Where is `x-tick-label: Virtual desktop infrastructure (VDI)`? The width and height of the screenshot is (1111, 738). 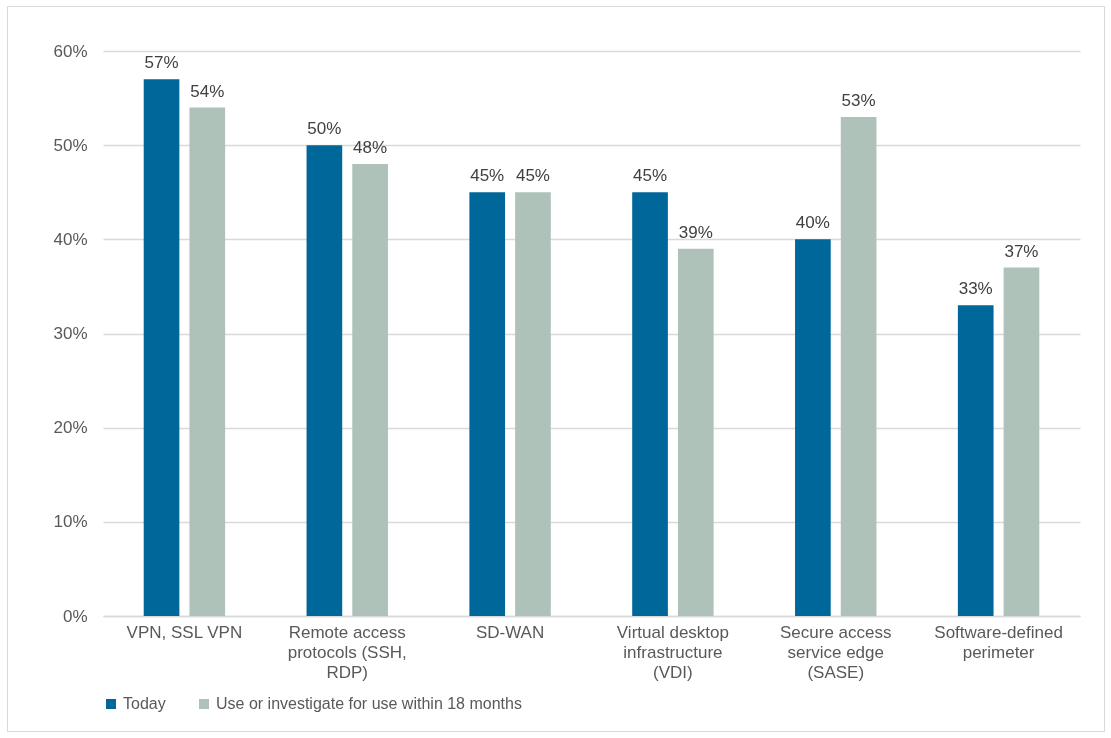 x-tick-label: Virtual desktop infrastructure (VDI) is located at coordinates (672, 652).